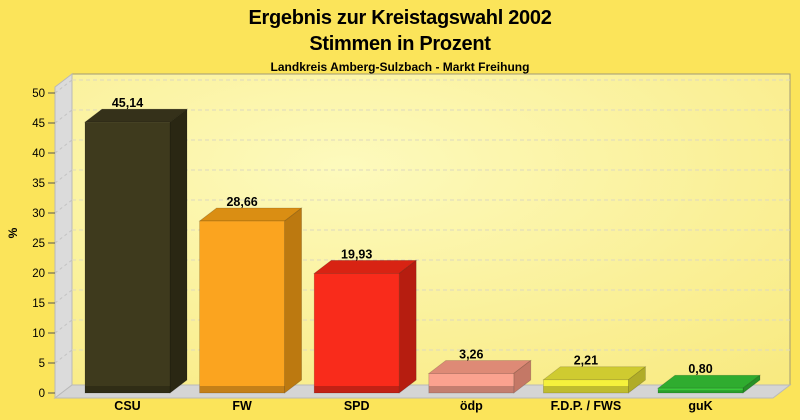 The image size is (800, 420). I want to click on y-tick-label-45: 45, so click(38, 124).